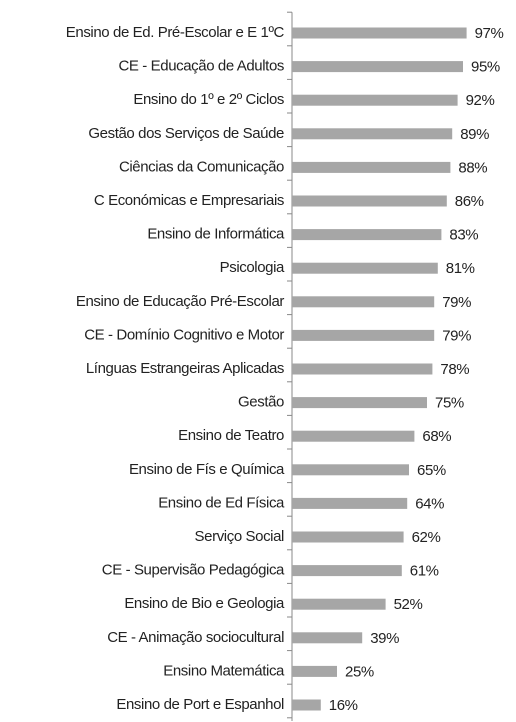 The image size is (516, 722). Describe the element at coordinates (431, 470) in the screenshot. I see `value-label: 65%` at that location.